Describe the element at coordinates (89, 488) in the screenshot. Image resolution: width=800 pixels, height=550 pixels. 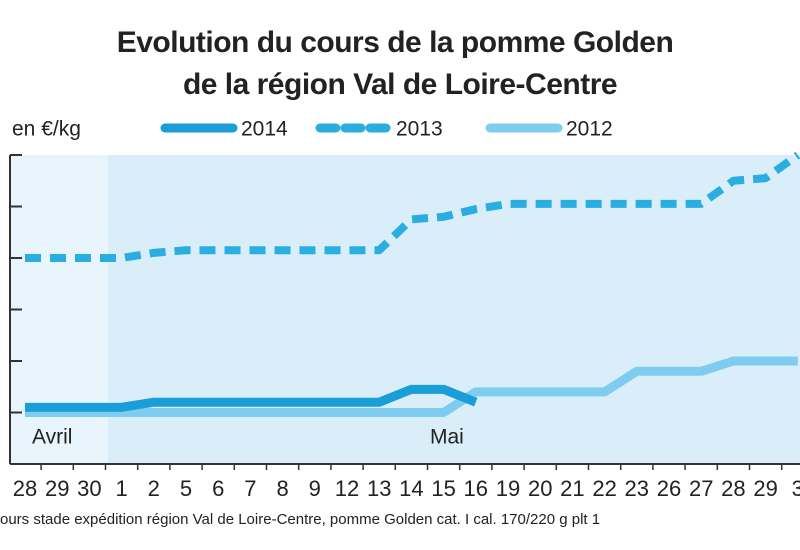
I see `x-tick-label: 30` at that location.